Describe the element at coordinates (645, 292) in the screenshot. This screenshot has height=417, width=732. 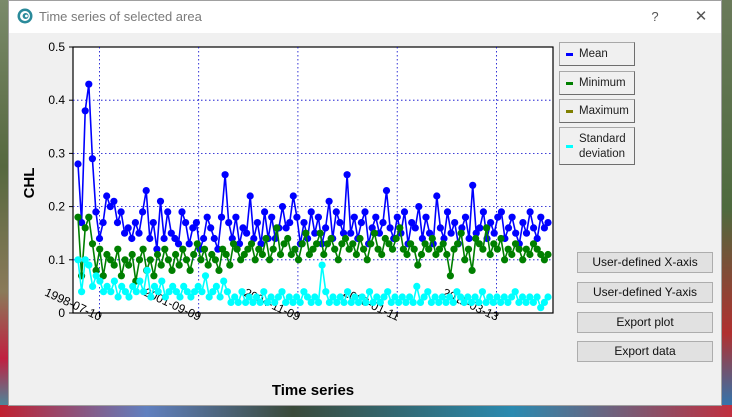
I see `user-defined-y-axis-button: User-defined Y-axis` at that location.